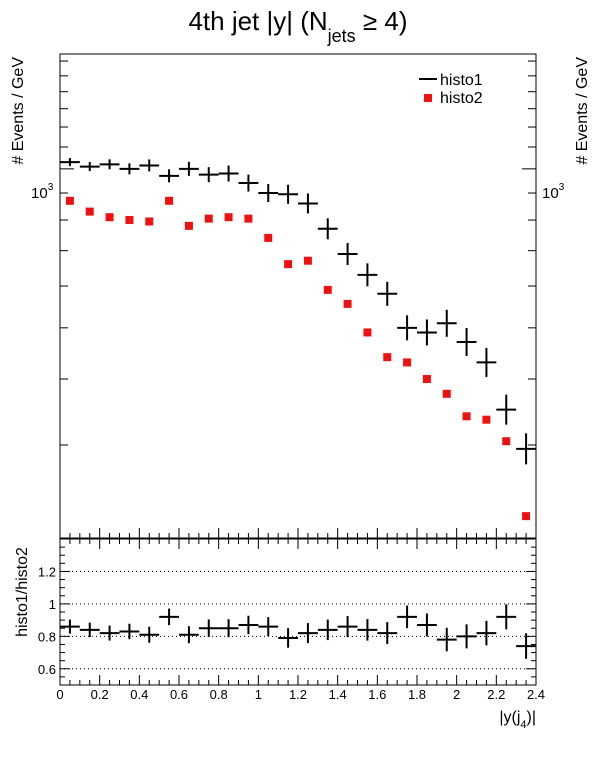 The height and width of the screenshot is (772, 596). What do you see at coordinates (377, 694) in the screenshot?
I see `ratio-xtick-label: 1.6` at bounding box center [377, 694].